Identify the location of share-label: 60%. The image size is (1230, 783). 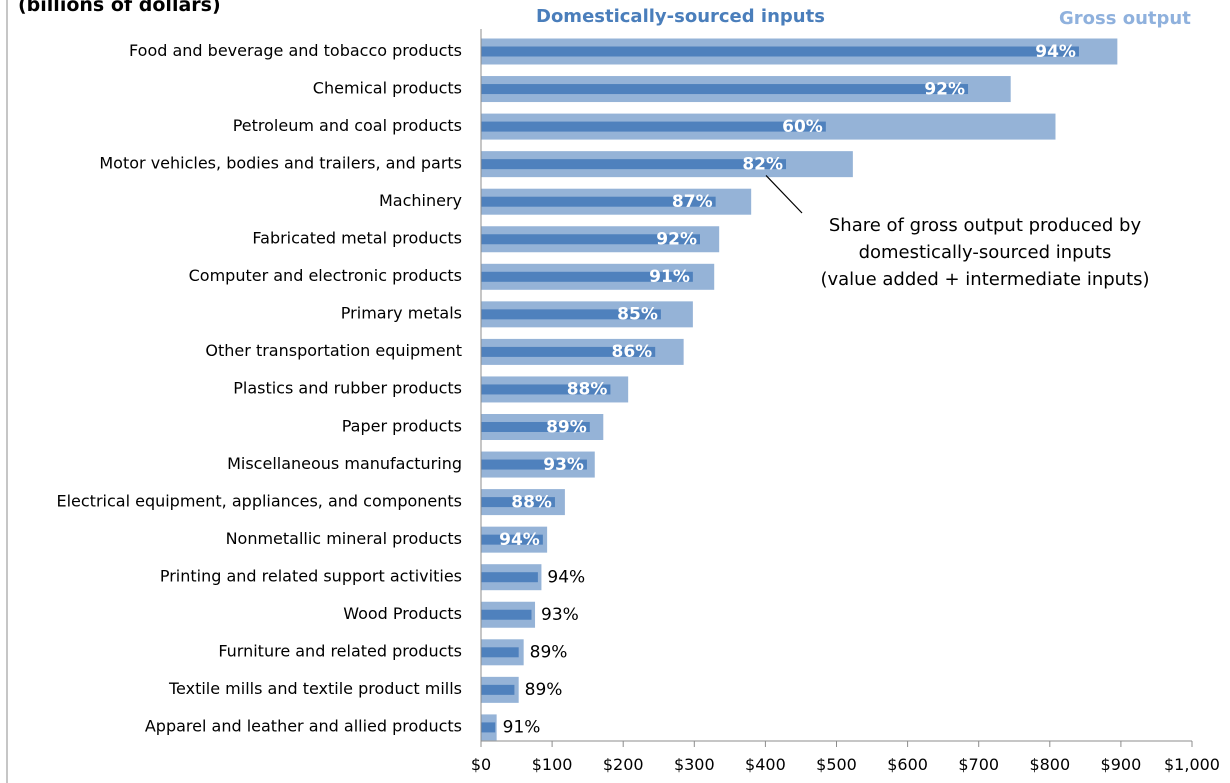
(802, 127).